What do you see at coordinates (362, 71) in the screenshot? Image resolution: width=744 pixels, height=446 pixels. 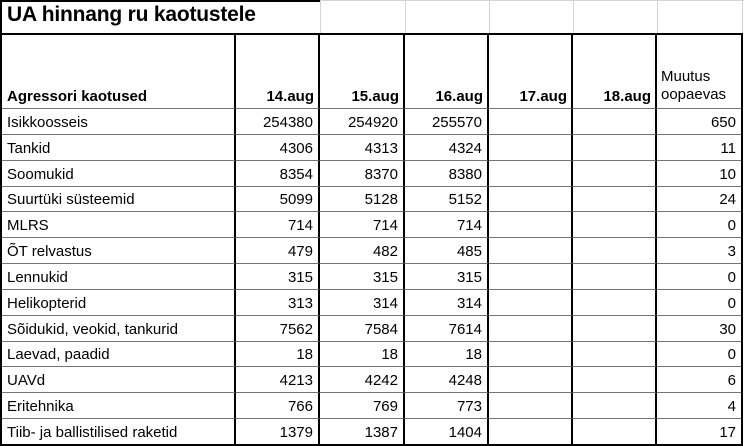 I see `header-cell-date-2: 15.aug` at bounding box center [362, 71].